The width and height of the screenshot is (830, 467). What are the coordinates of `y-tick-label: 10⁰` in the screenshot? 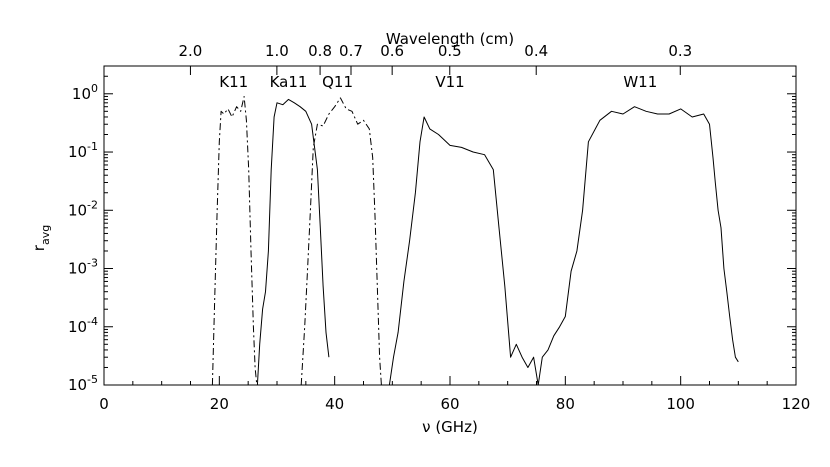 It's located at (85, 92).